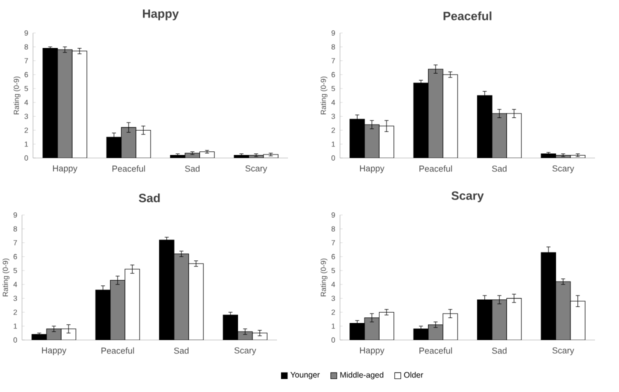 This screenshot has height=392, width=619. What do you see at coordinates (149, 197) in the screenshot?
I see `chart-title: Sad` at bounding box center [149, 197].